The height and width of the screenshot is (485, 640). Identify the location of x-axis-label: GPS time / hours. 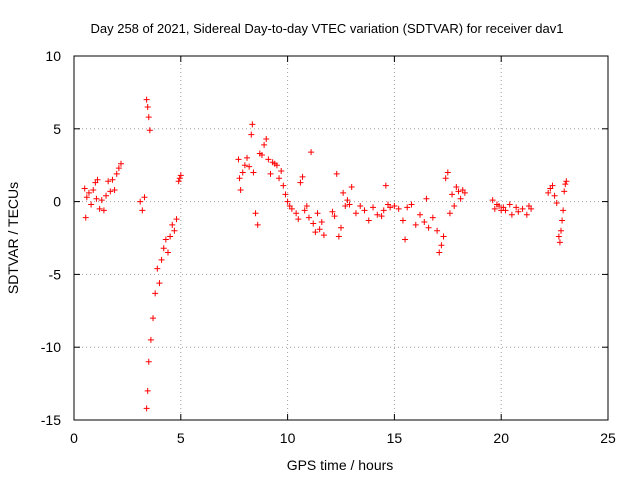
(340, 465).